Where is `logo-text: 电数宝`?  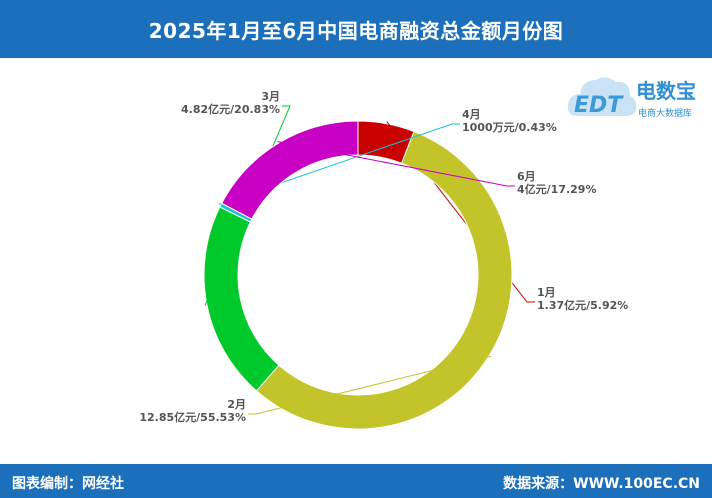
logo-text: 电数宝 is located at coordinates (666, 91).